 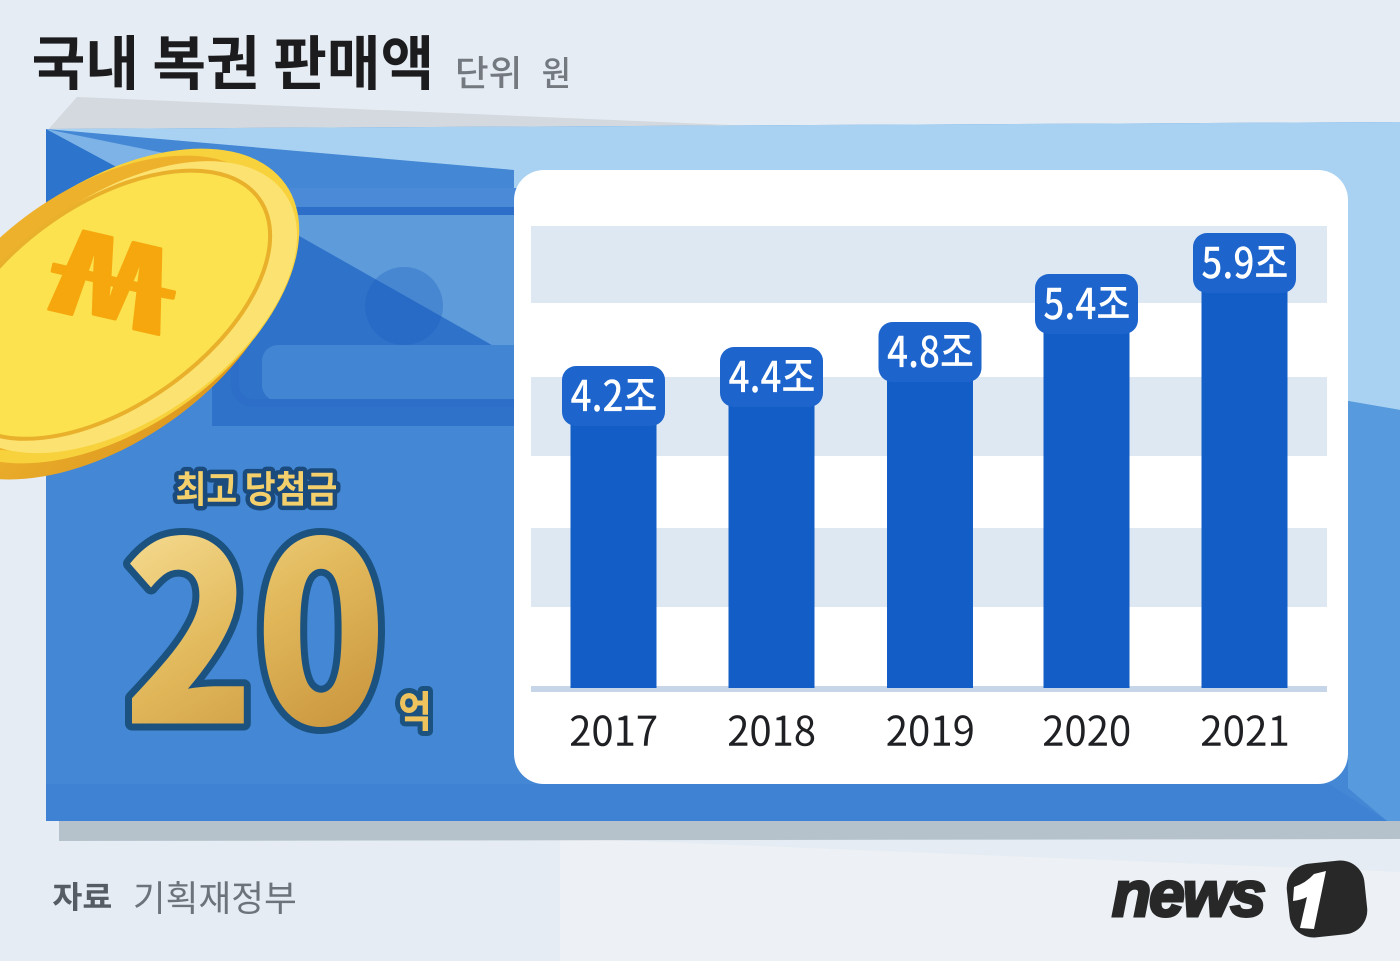 What do you see at coordinates (1188, 894) in the screenshot?
I see `svg-text: news` at bounding box center [1188, 894].